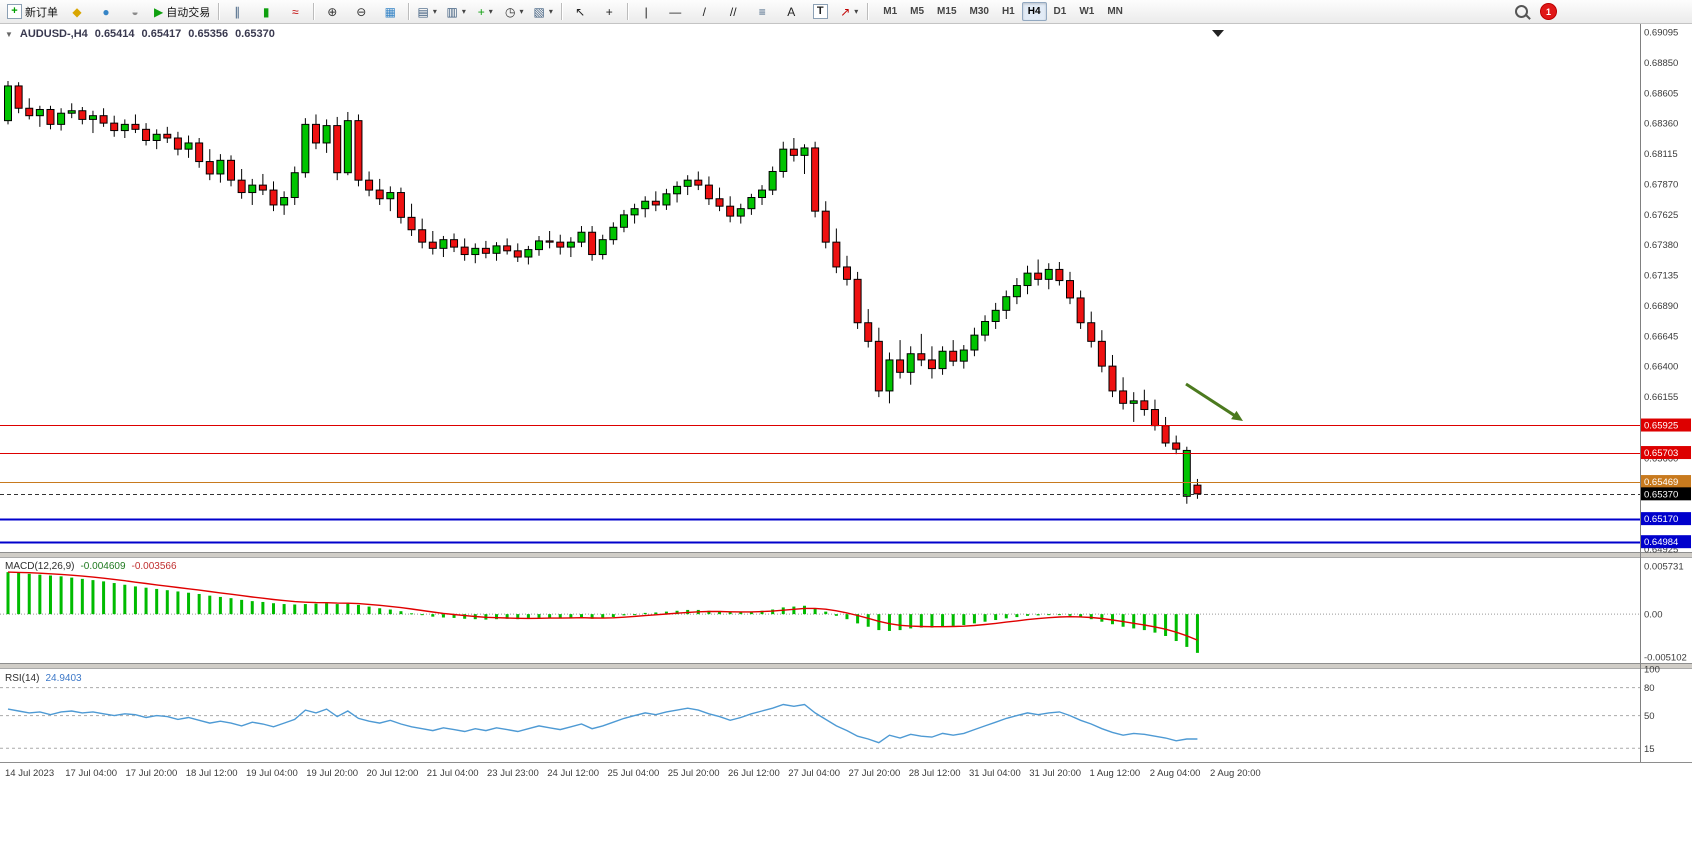 The height and width of the screenshot is (852, 1692). I want to click on timeframe-d1: D1, so click(1060, 11).